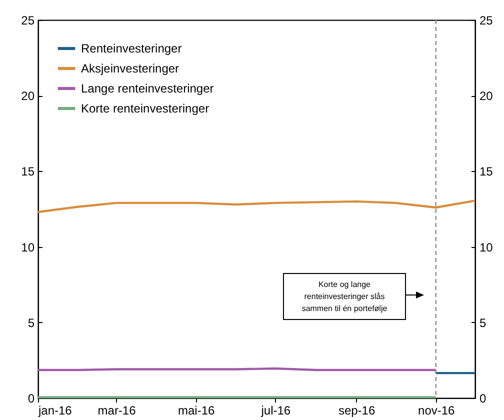 This screenshot has width=504, height=420. I want to click on y-tick-label: 15, so click(28, 171).